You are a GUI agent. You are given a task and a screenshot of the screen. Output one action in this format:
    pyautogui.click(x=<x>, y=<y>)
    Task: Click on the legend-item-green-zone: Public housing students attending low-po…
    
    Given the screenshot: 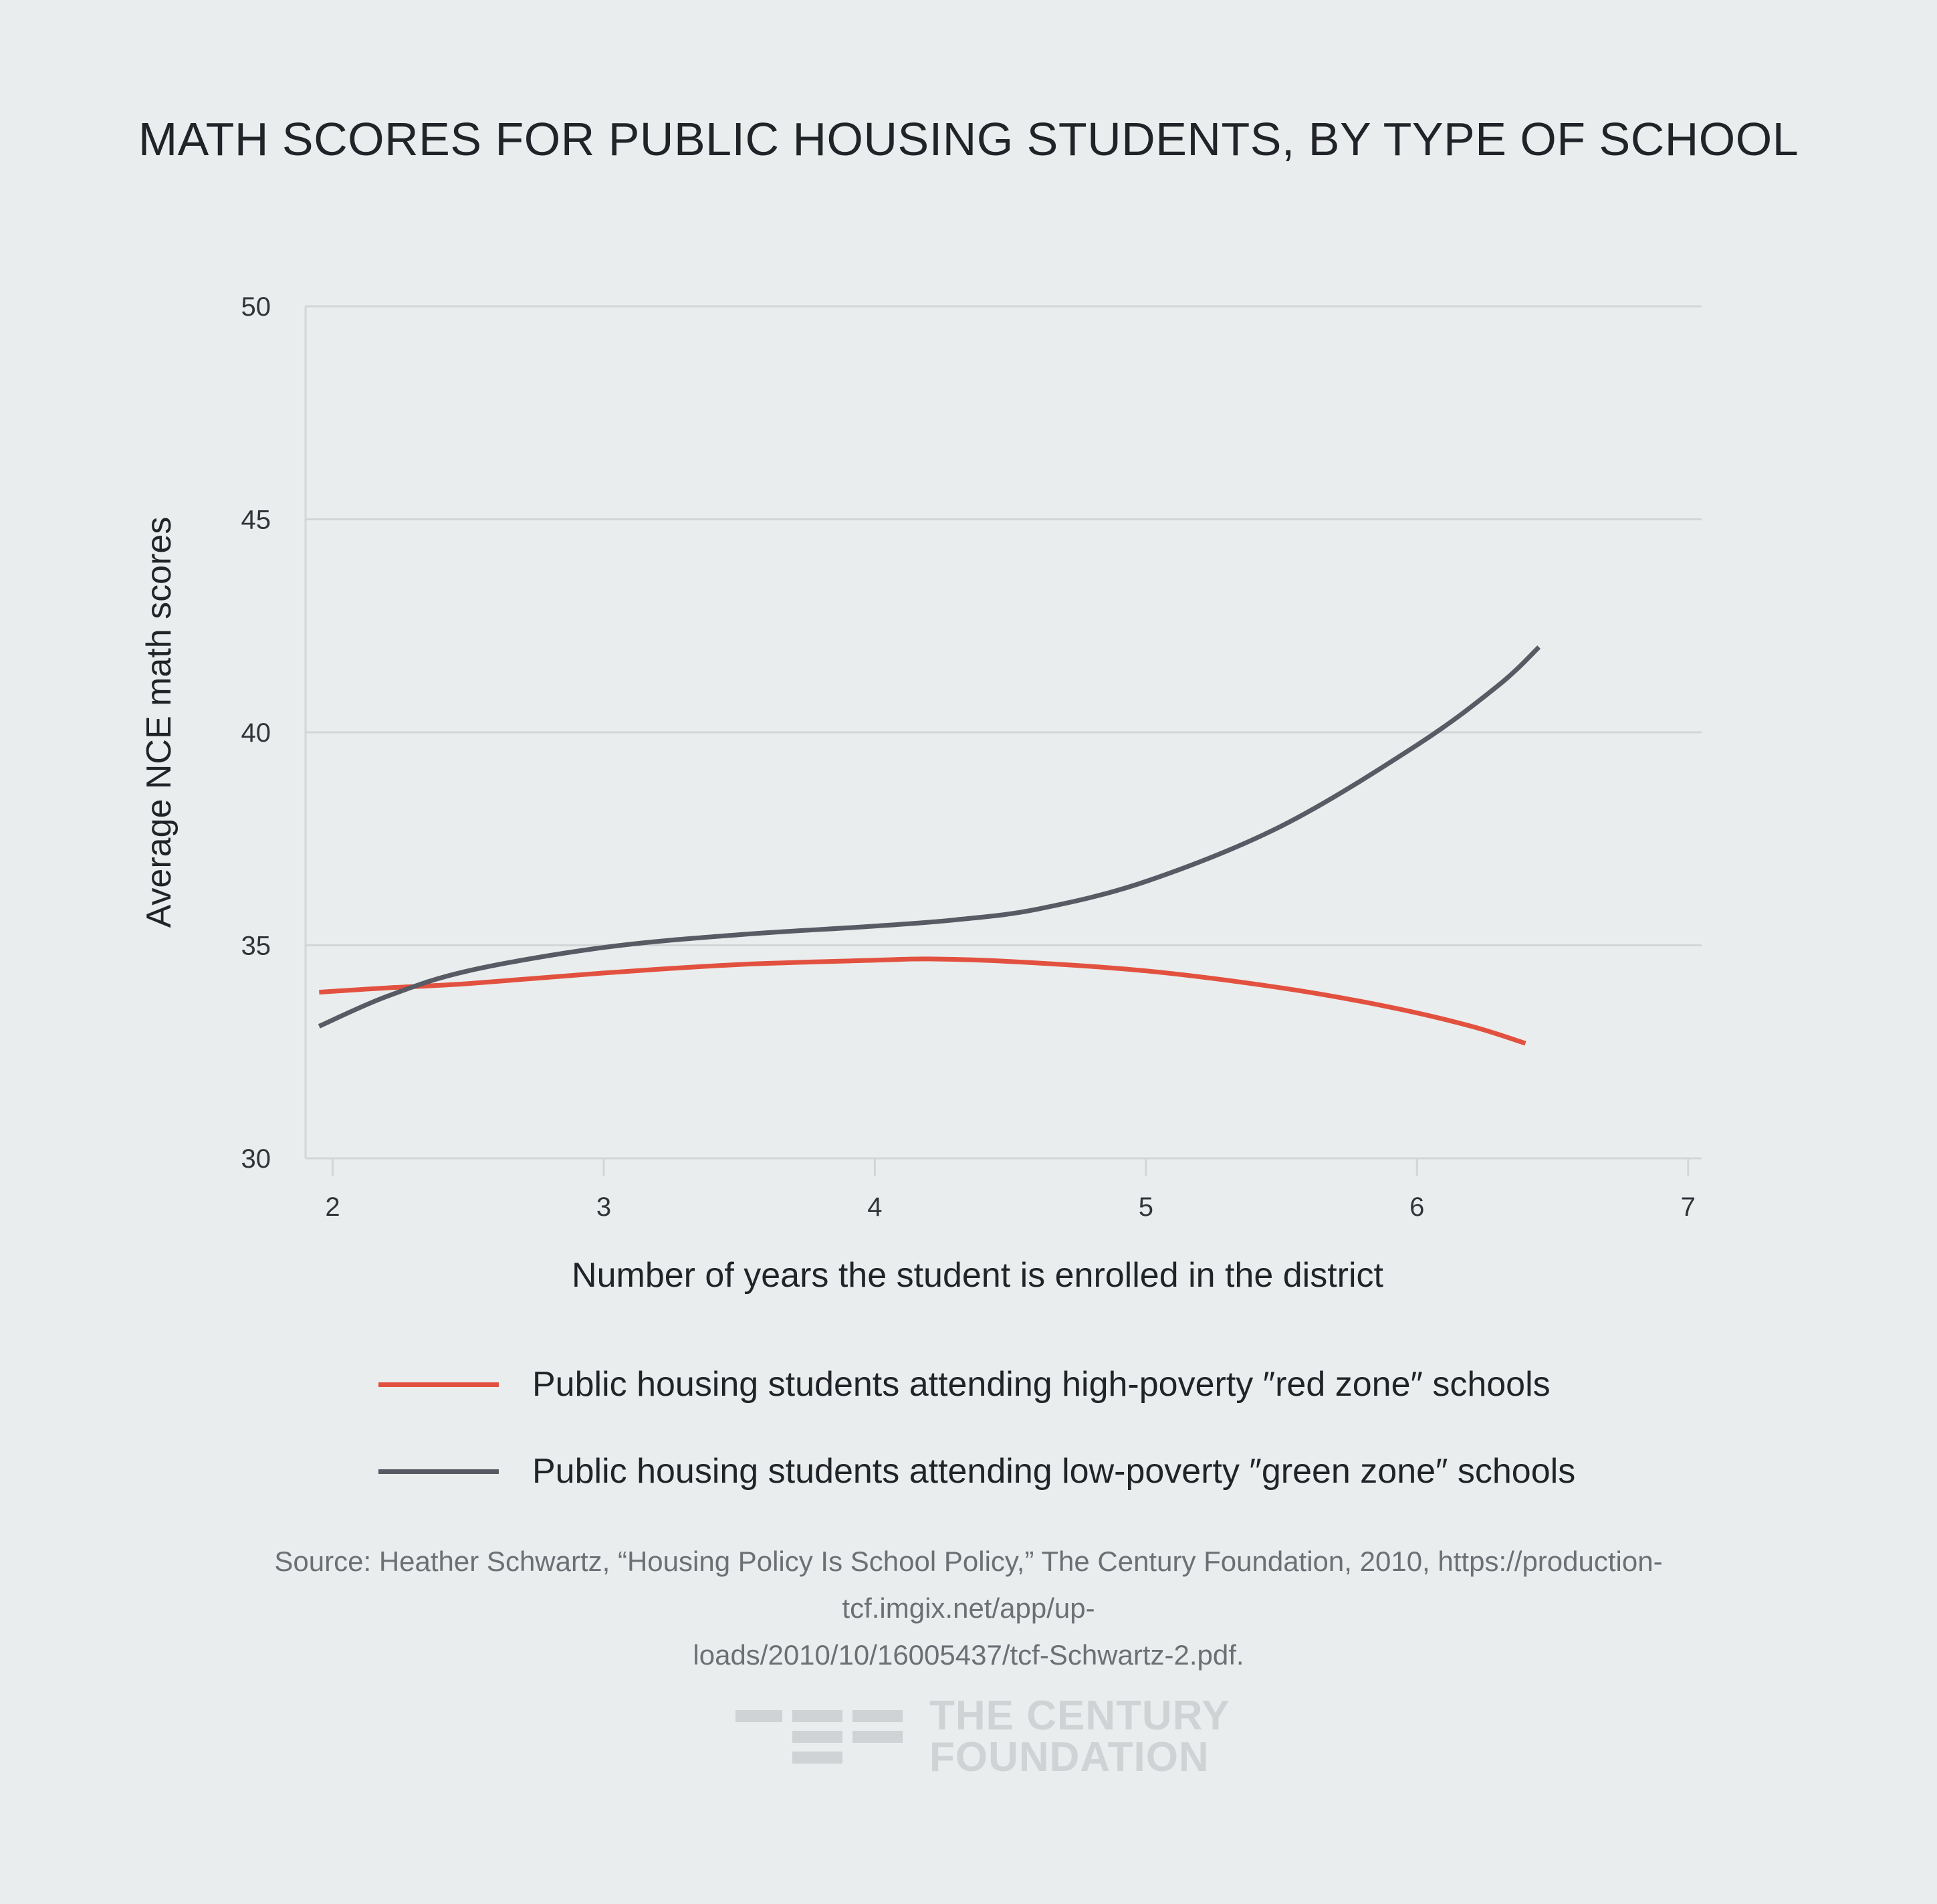 What is the action you would take?
    pyautogui.click(x=977, y=1471)
    